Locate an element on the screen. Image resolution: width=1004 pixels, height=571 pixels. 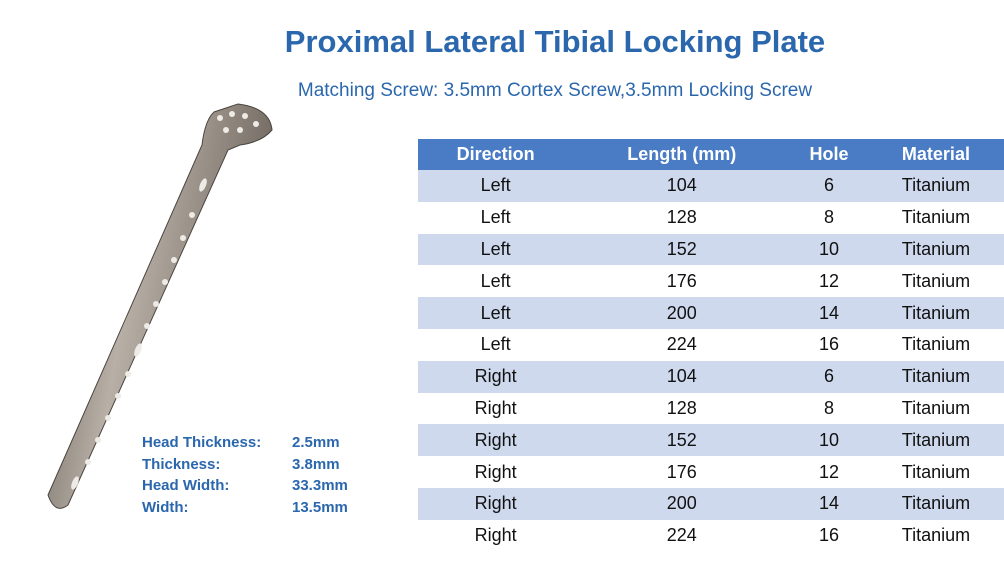
column-header: Hole is located at coordinates (829, 154).